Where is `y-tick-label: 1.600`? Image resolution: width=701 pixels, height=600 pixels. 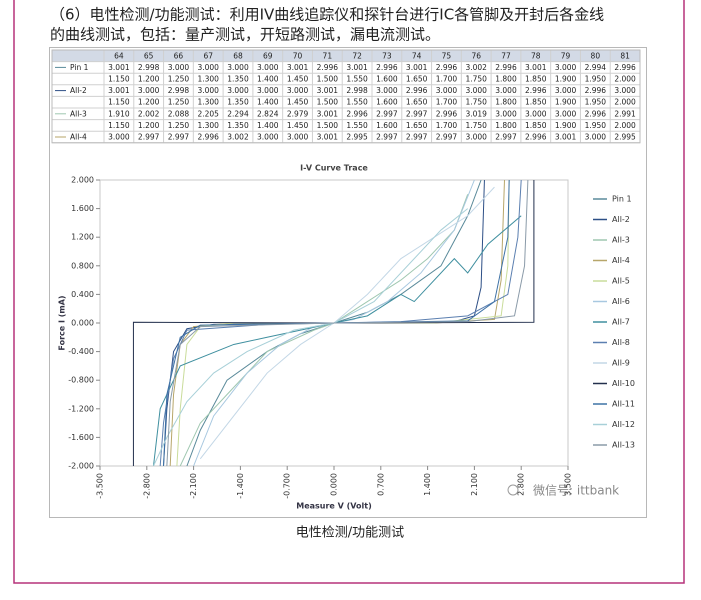
y-tick-label: 1.600 is located at coordinates (82, 208).